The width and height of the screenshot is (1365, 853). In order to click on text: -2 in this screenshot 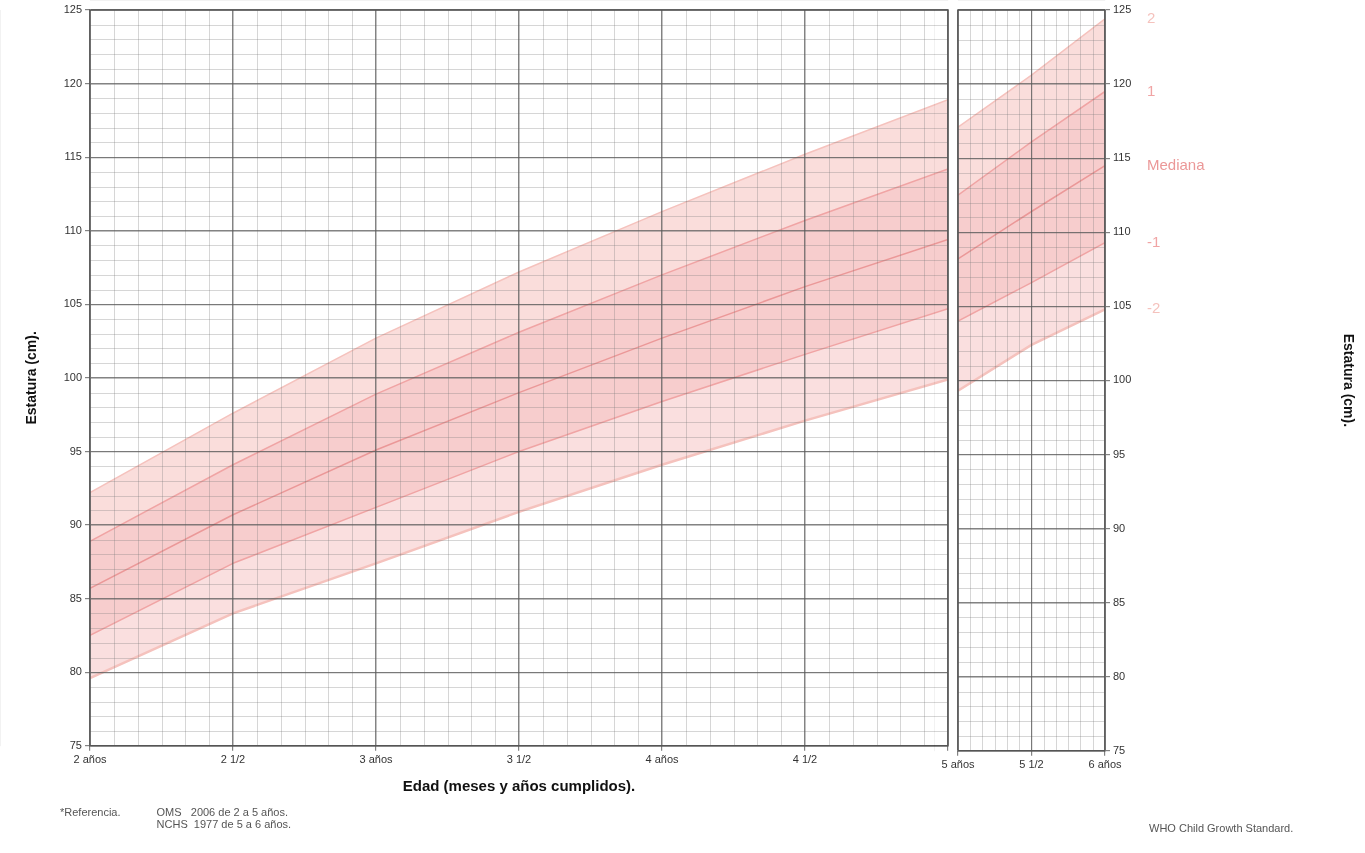, I will do `click(1154, 308)`.